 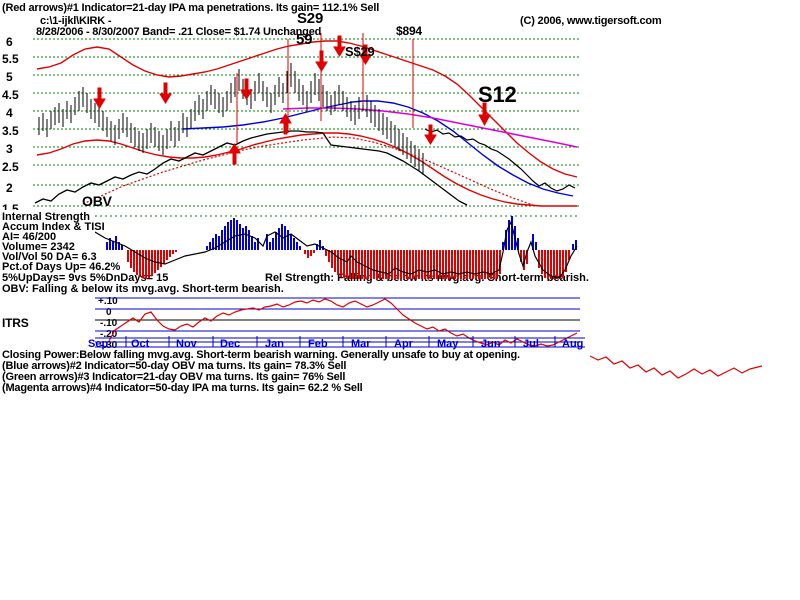 I want to click on xaxis-tick-marks, so click(x=340, y=342).